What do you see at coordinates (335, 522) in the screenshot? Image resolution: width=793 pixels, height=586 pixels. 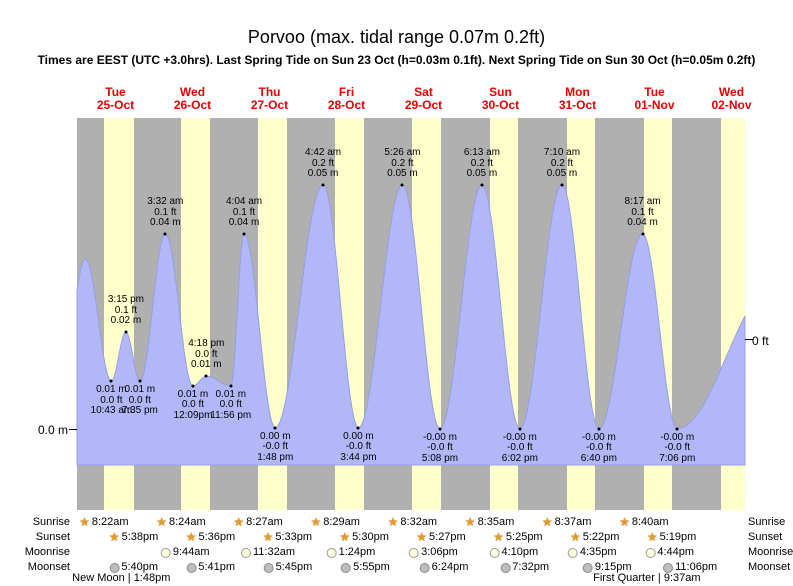 I see `sunrise-time: ★ 8:29am` at bounding box center [335, 522].